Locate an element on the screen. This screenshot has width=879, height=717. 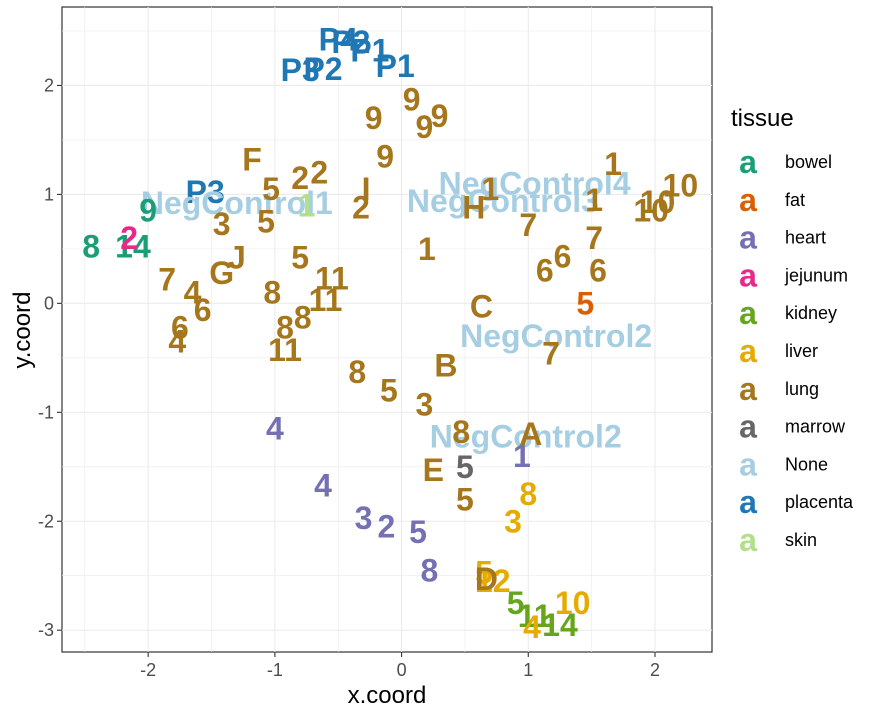
data-point-label: I is located at coordinates (366, 189).